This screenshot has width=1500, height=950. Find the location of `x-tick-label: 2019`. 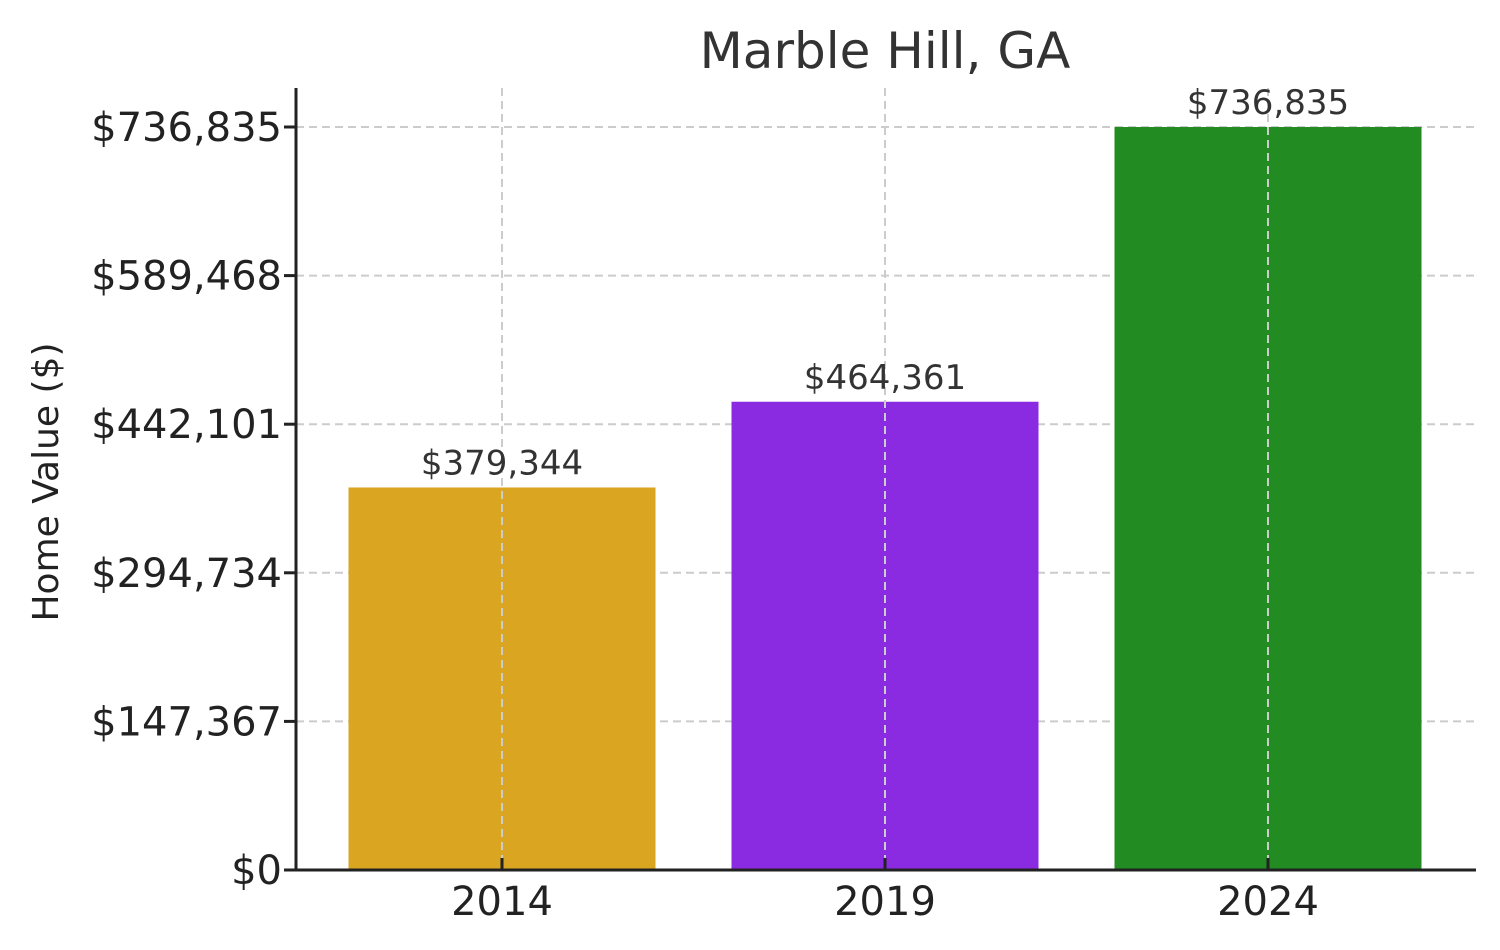

x-tick-label: 2019 is located at coordinates (885, 902).